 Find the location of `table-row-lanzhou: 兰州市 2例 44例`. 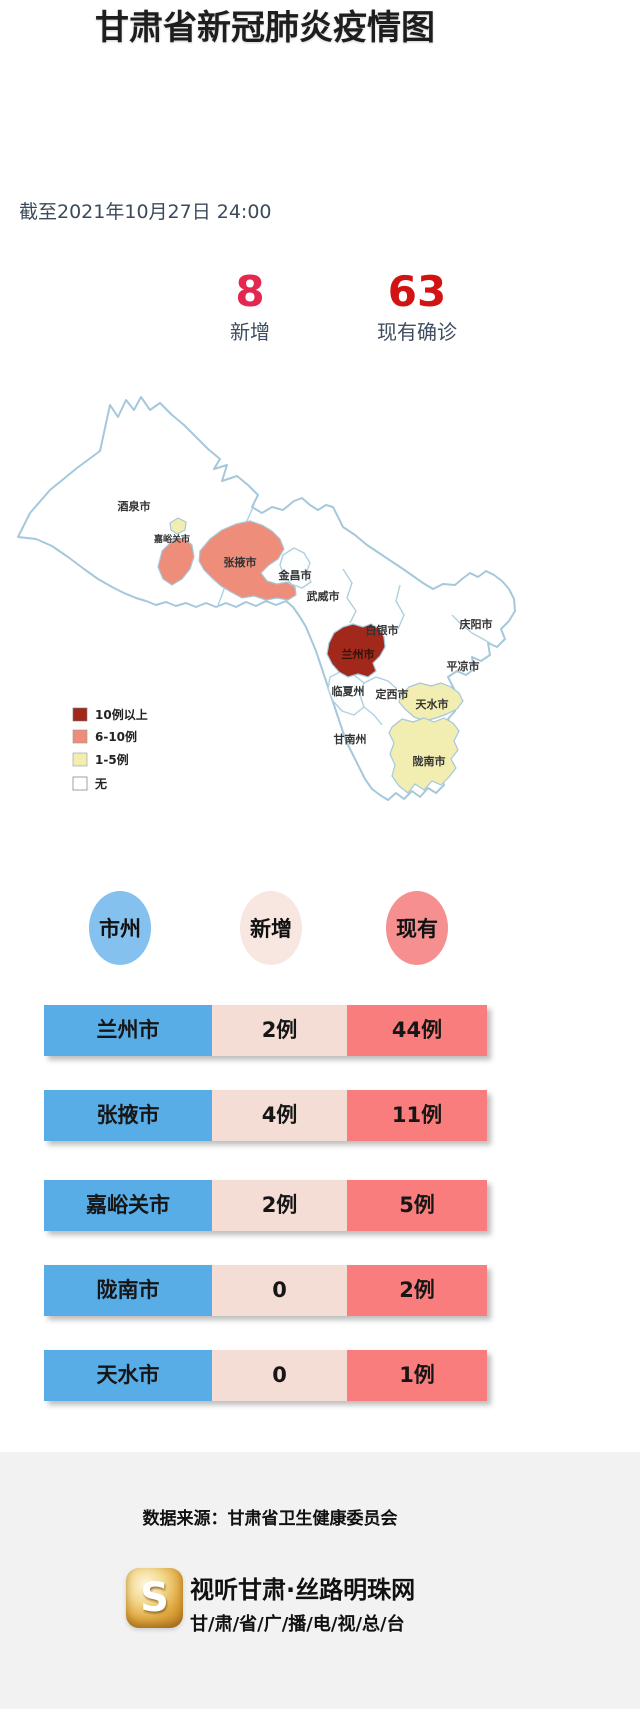

table-row-lanzhou: 兰州市 2例 44例 is located at coordinates (265, 1030).